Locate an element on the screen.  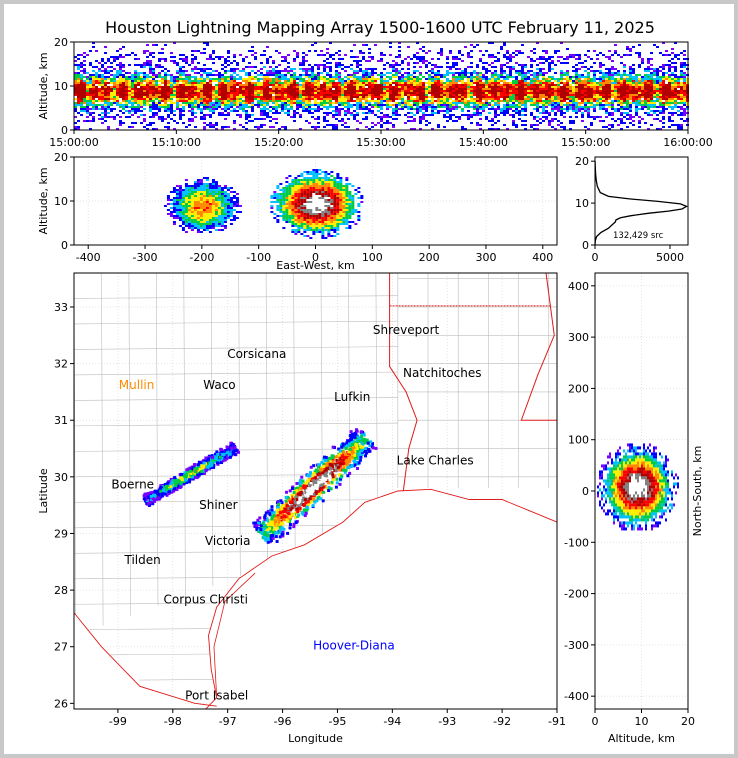
time-altitude-content is located at coordinates (381, 86).